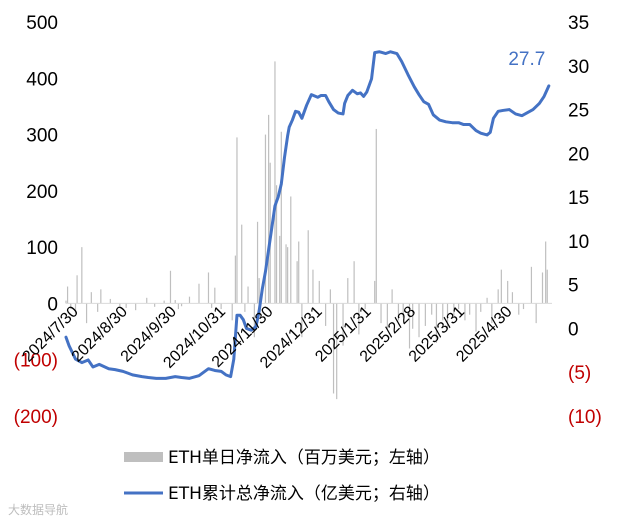 Image resolution: width=618 pixels, height=526 pixels. Describe the element at coordinates (585, 220) in the screenshot. I see `right-axis: 35 30 25 20 15 10 5 0 (5) (10)` at that location.